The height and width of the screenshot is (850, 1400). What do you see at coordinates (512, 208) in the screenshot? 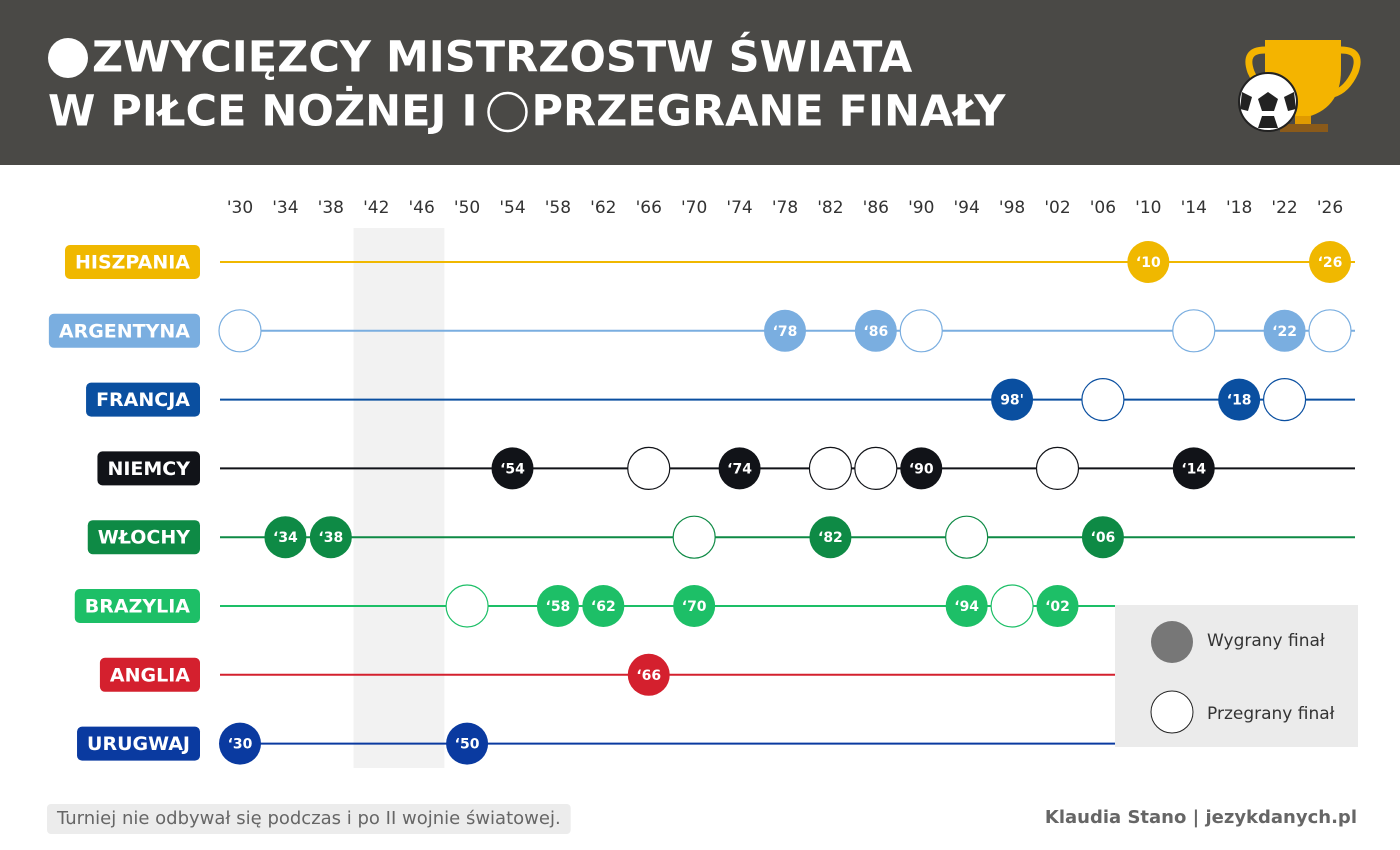
I see `x-tick-label: '54` at bounding box center [512, 208].